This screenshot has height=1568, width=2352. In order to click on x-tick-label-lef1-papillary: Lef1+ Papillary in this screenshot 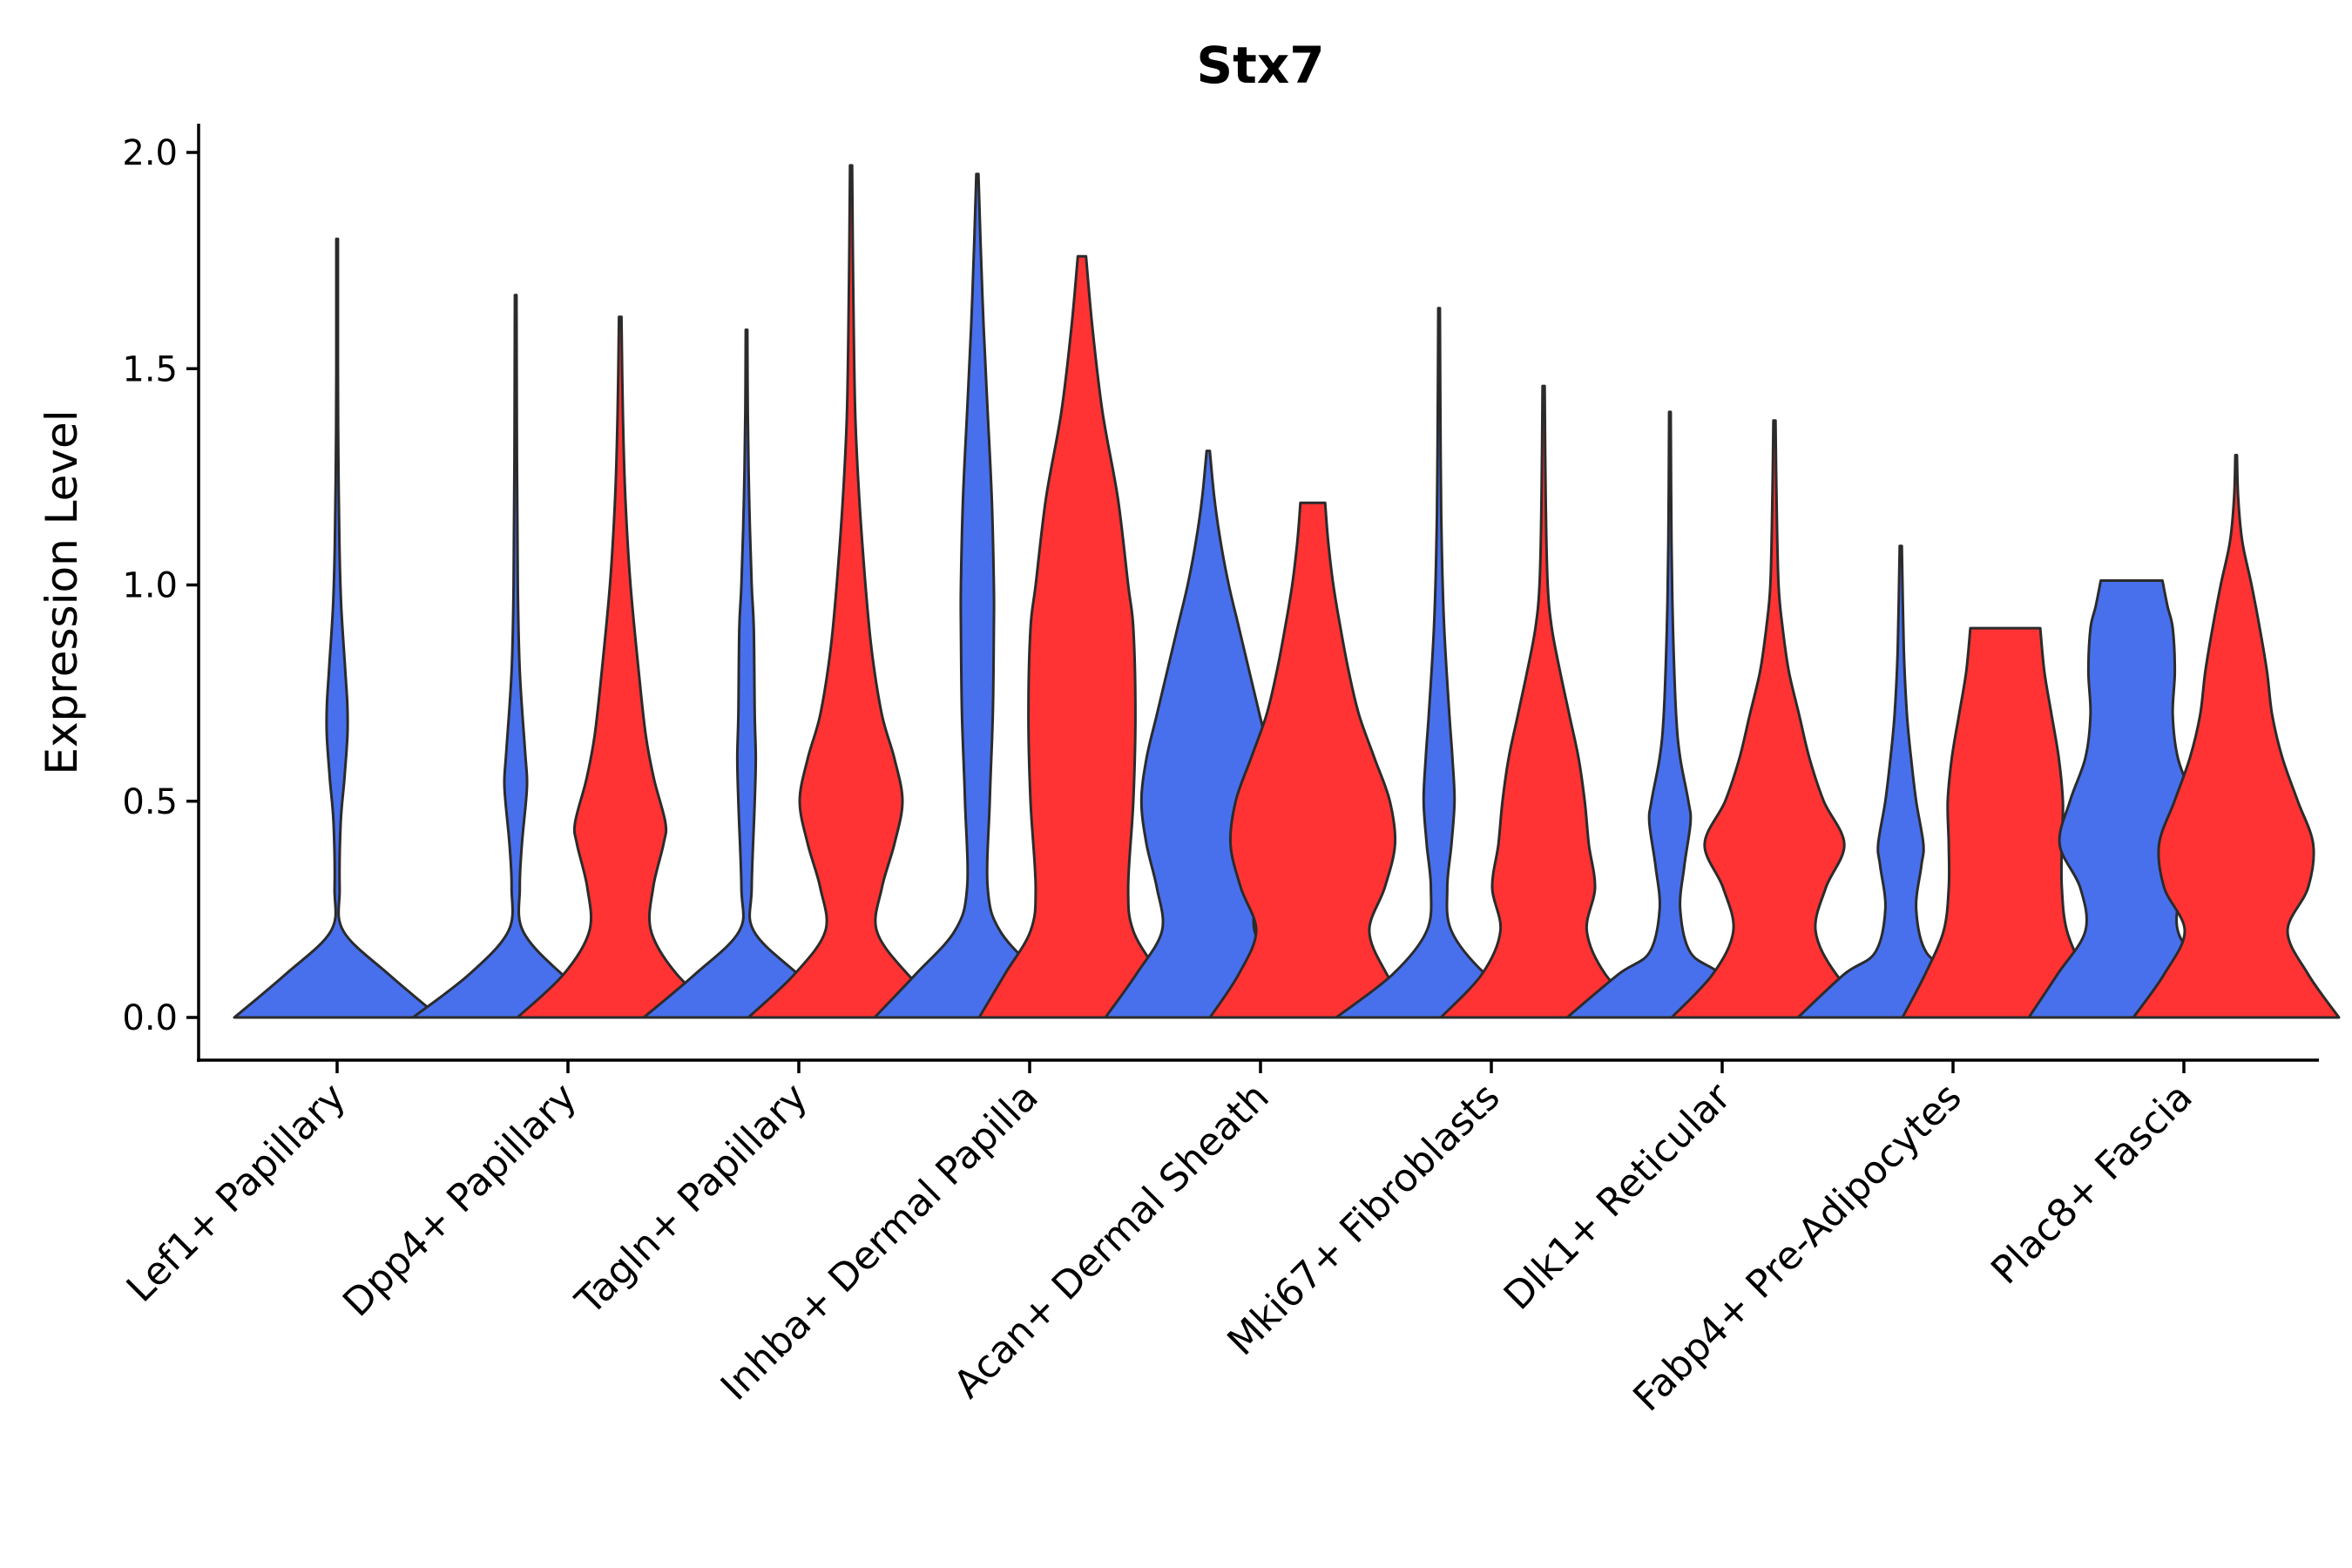, I will do `click(236, 1193)`.